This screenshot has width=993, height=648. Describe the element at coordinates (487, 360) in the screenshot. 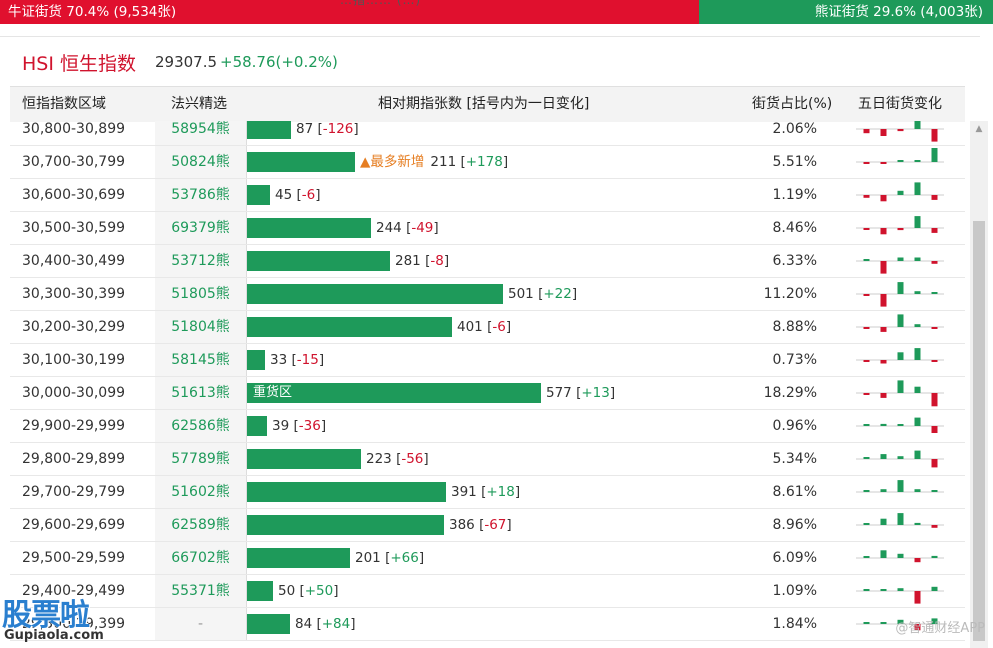

I see `table-row: 30,100-30,199 58145熊 33 [-15] 0.73%` at that location.